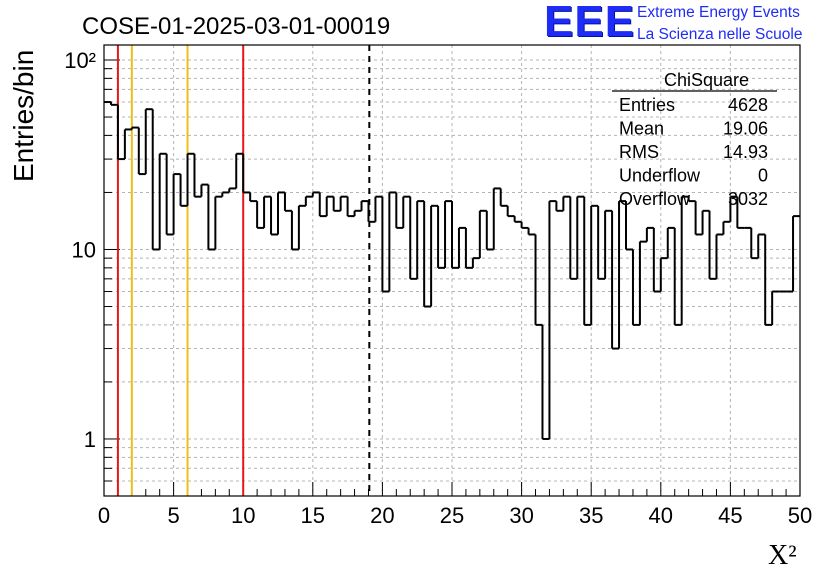 This screenshot has width=836, height=577. What do you see at coordinates (763, 176) in the screenshot?
I see `stats-row-value: 0` at bounding box center [763, 176].